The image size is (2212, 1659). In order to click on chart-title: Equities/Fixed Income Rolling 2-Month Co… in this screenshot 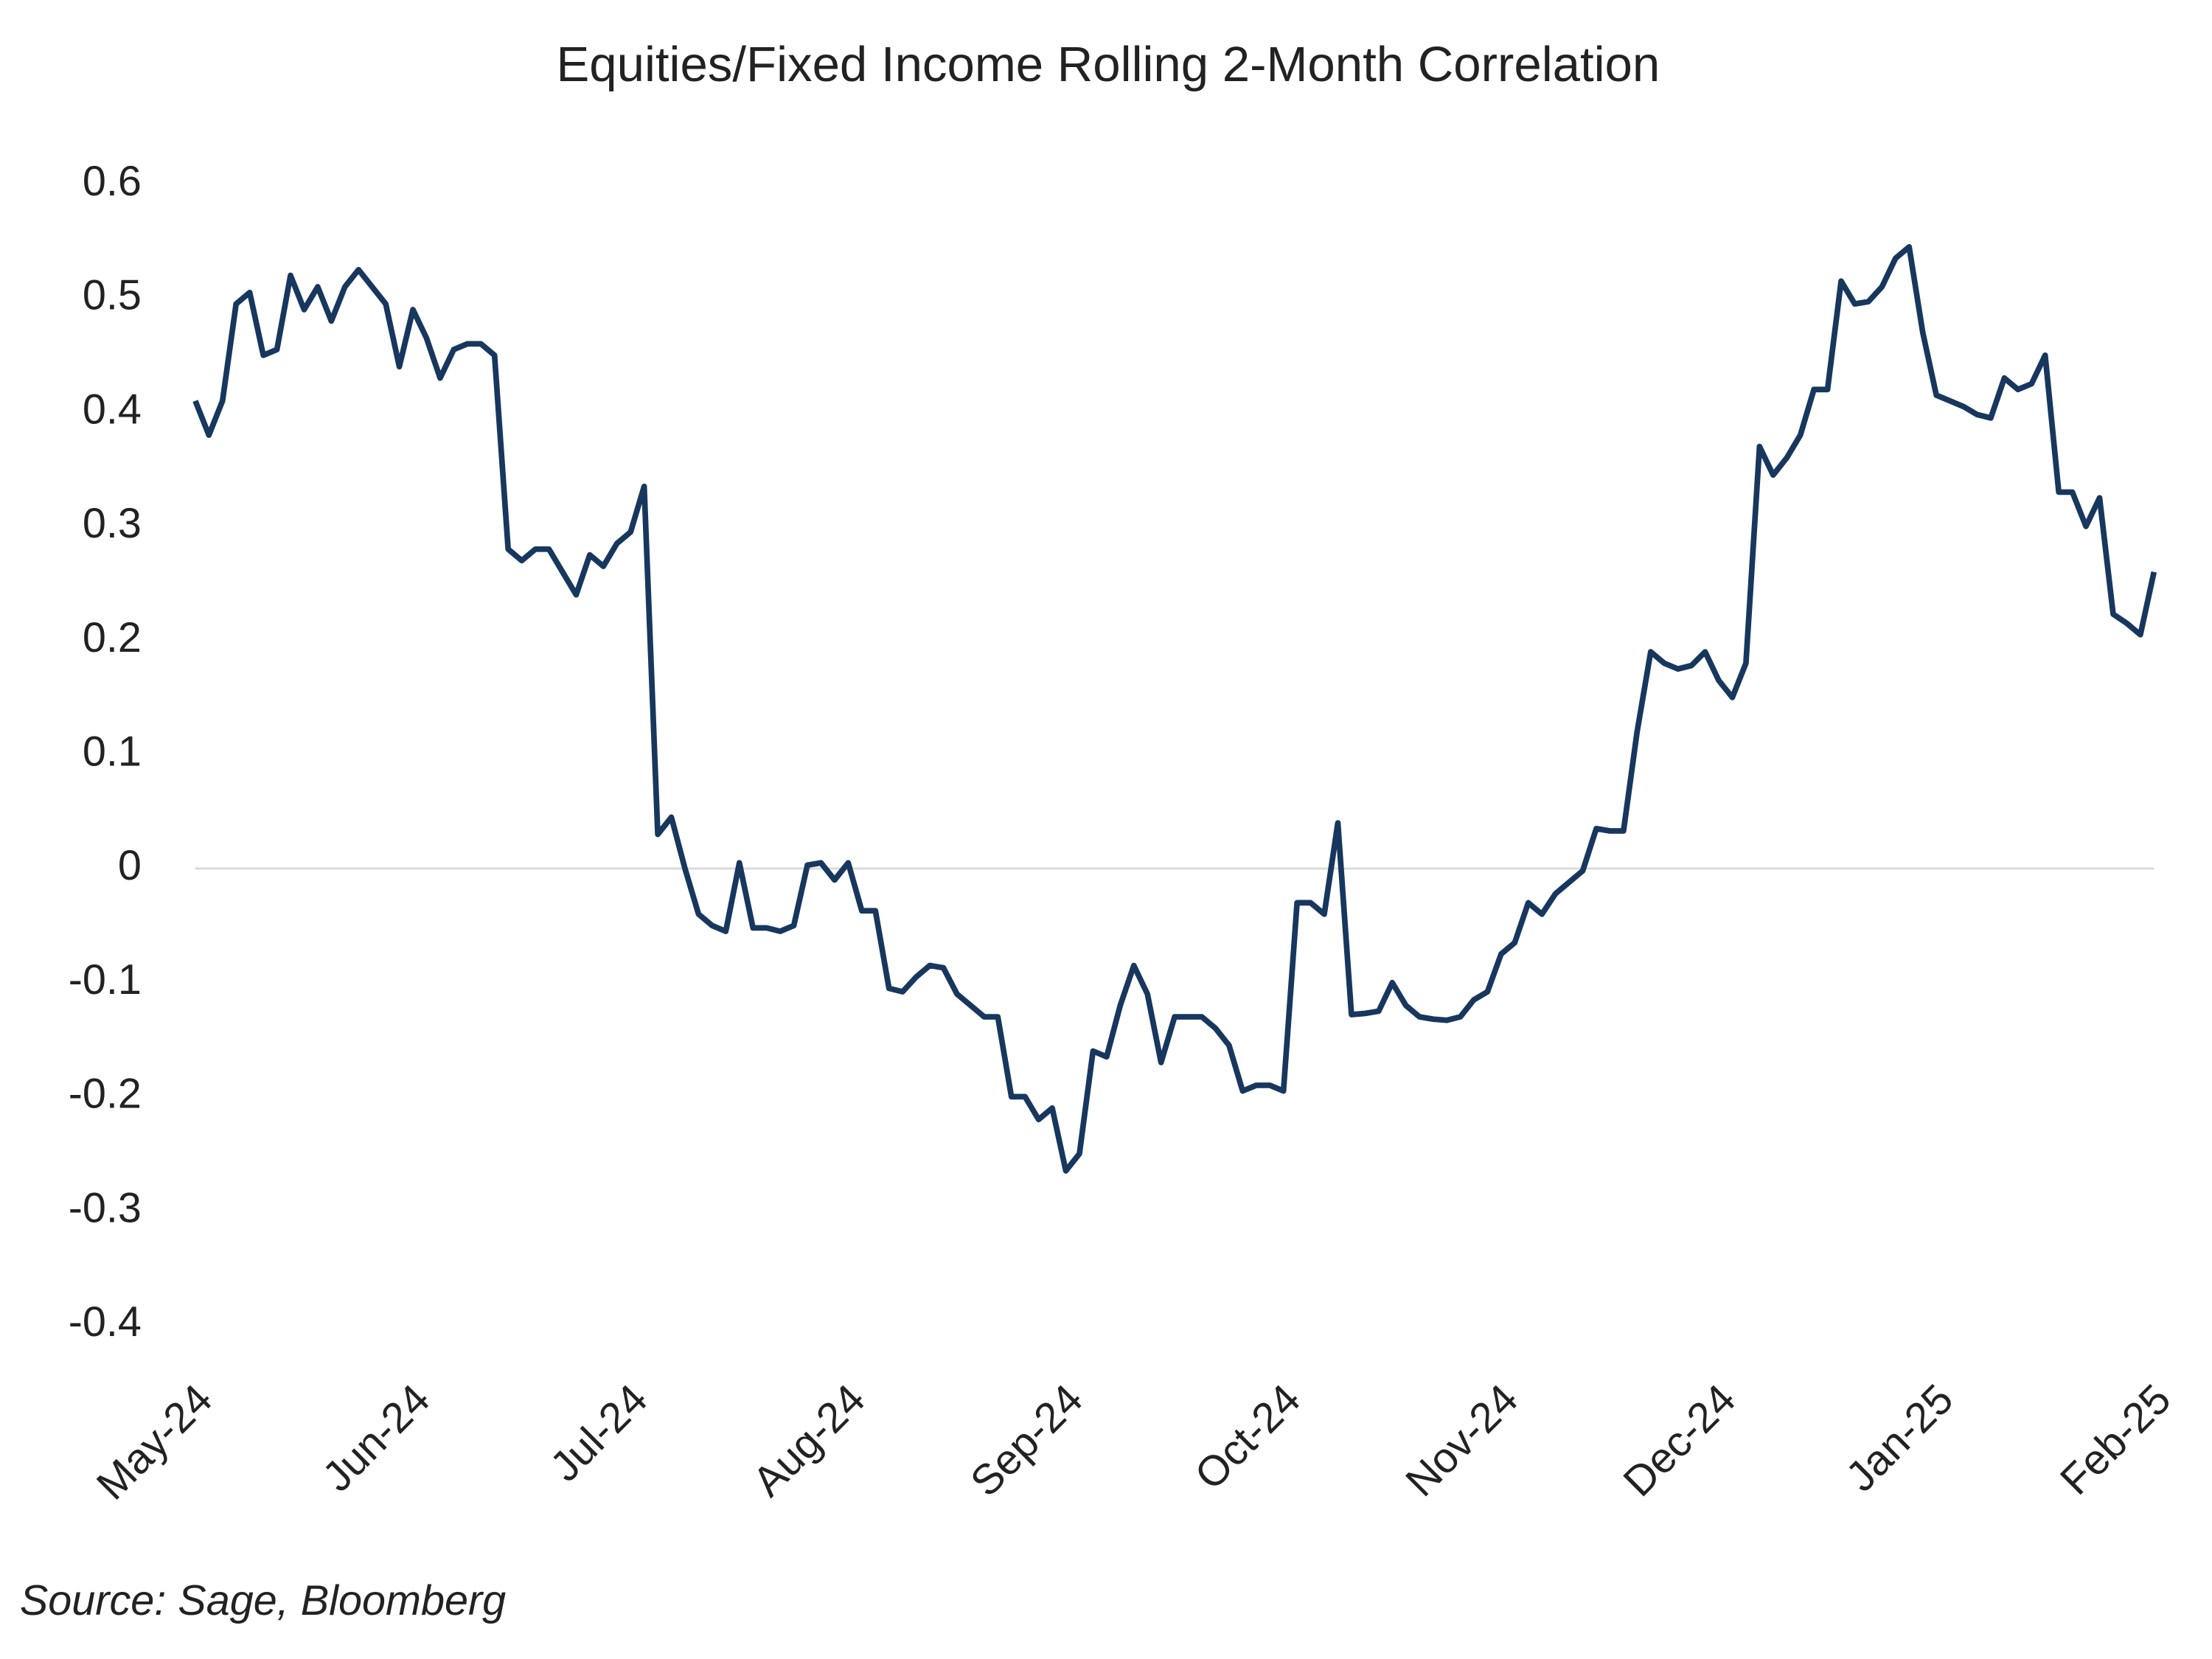, I will do `click(1108, 64)`.